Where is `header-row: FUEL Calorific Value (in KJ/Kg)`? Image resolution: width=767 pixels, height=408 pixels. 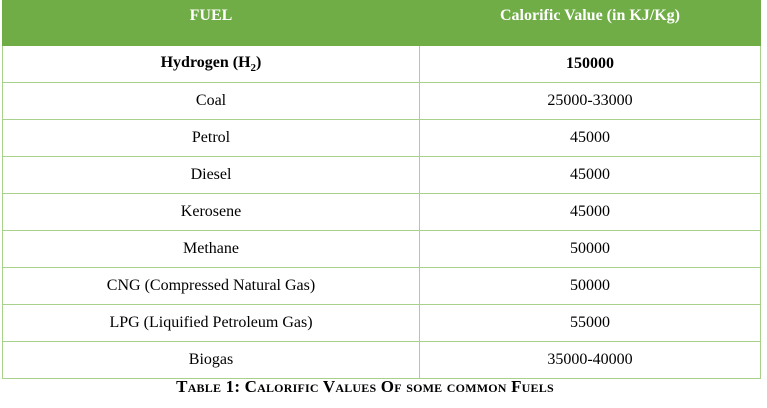
header-row: FUEL Calorific Value (in KJ/Kg) is located at coordinates (381, 23).